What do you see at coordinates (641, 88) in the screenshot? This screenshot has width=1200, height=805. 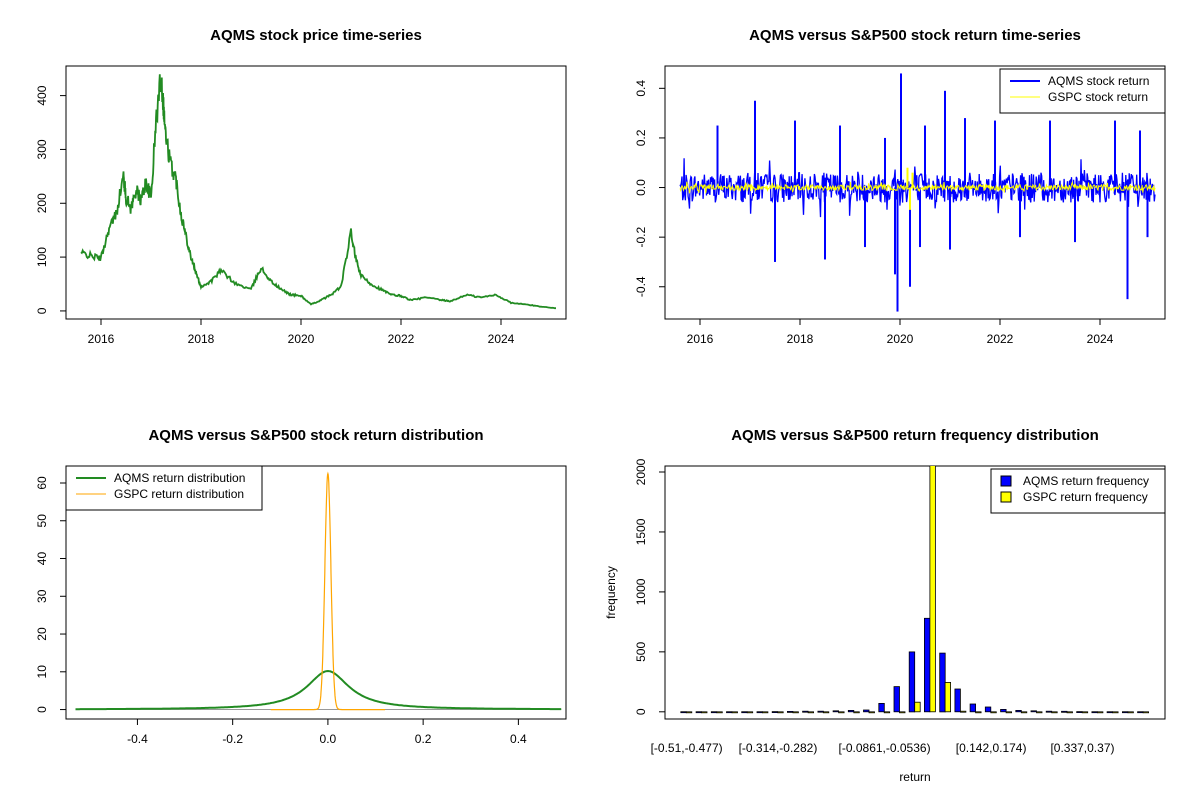 I see `y-tick-label: 0.4` at bounding box center [641, 88].